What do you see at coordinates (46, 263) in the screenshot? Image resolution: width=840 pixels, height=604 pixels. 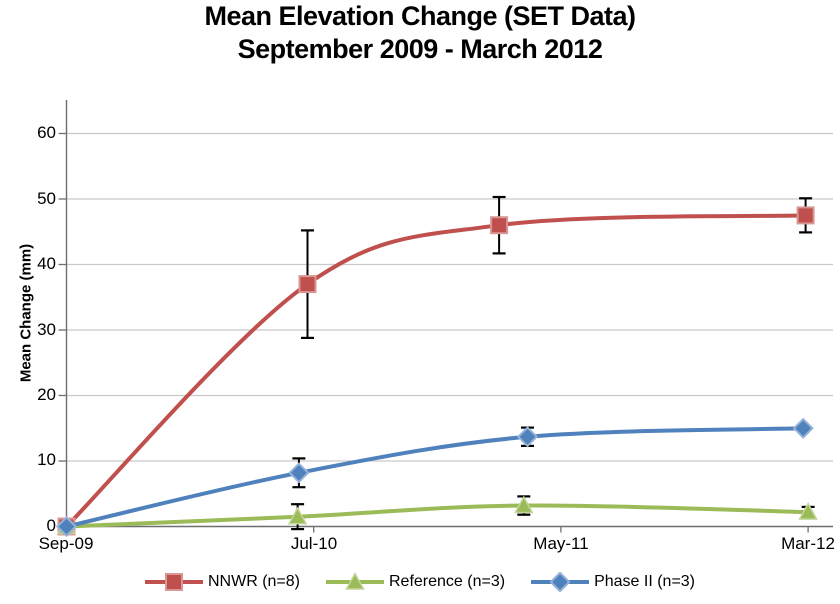 I see `y-tick-label-40: 40` at bounding box center [46, 263].